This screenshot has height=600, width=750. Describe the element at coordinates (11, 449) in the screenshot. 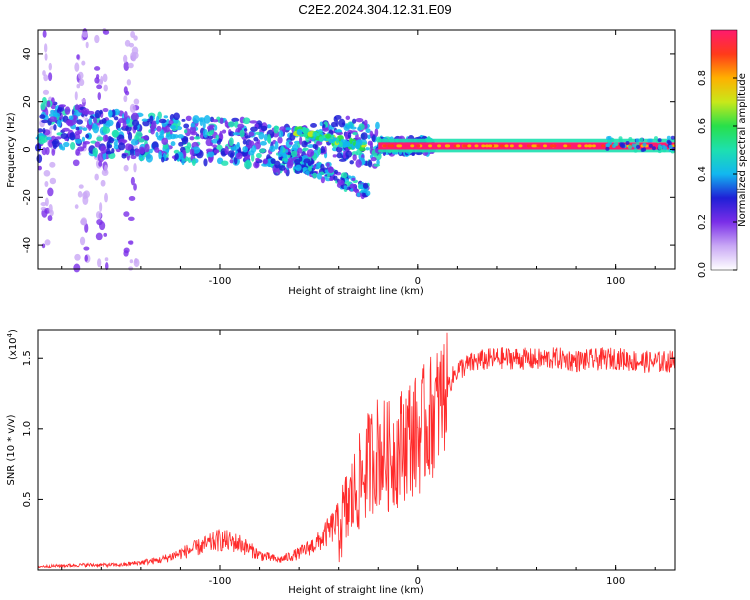

I see `snr-y-label: SNR (10 * v/v)` at that location.